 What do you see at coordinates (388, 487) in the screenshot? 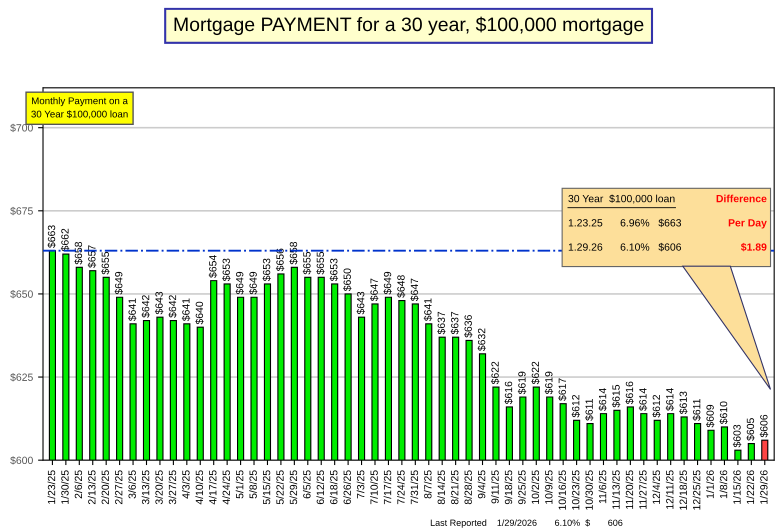
I see `x-tick-label: 7/17/25` at bounding box center [388, 487].